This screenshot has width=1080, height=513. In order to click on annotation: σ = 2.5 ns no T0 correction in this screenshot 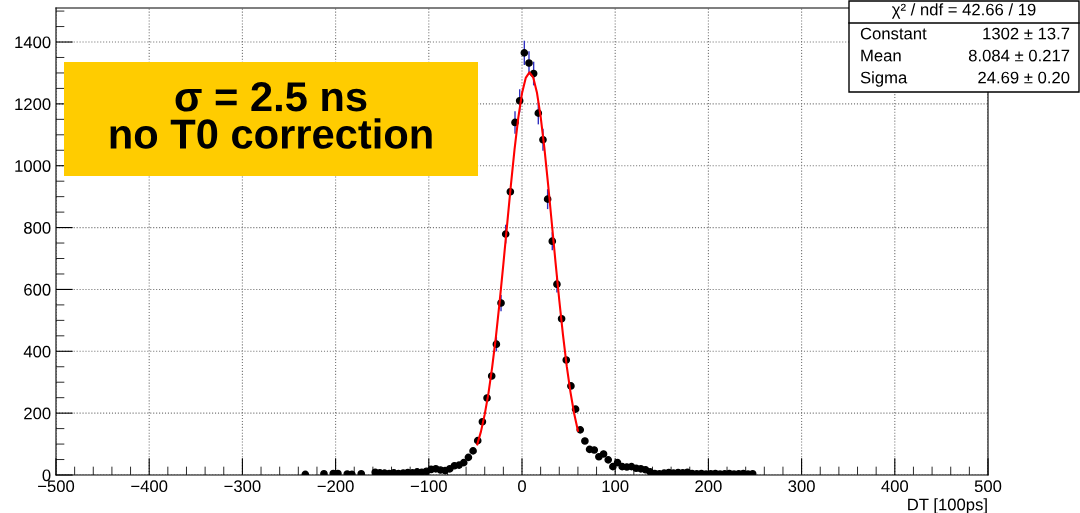, I will do `click(271, 115)`.